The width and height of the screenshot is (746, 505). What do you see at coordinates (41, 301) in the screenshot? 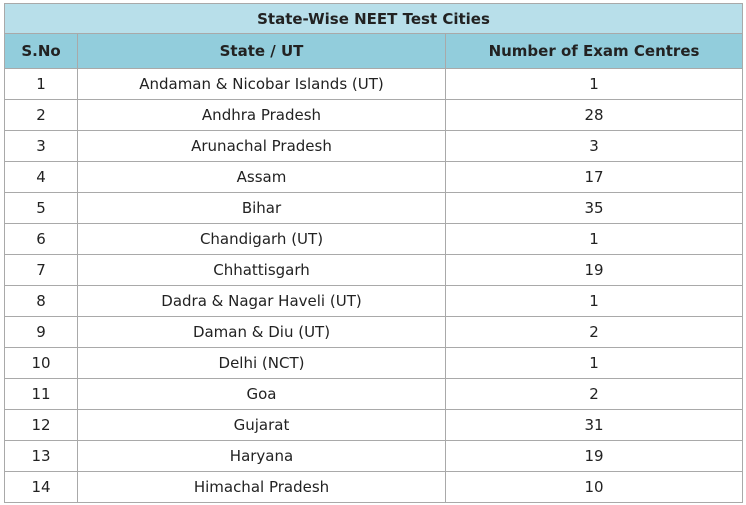
I see `table-cell: 8` at bounding box center [41, 301].